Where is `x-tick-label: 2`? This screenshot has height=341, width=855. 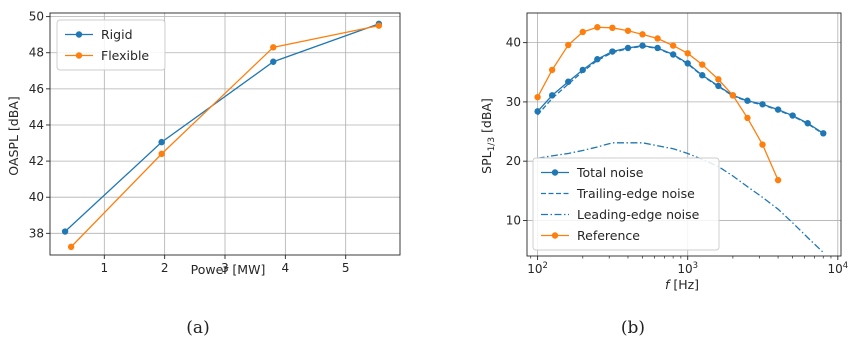 x-tick-label: 2 is located at coordinates (165, 268).